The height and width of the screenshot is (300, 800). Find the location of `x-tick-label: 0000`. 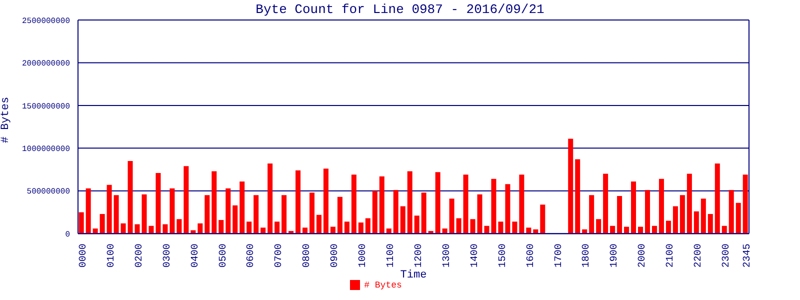

x-tick-label: 0000 is located at coordinates (84, 256).